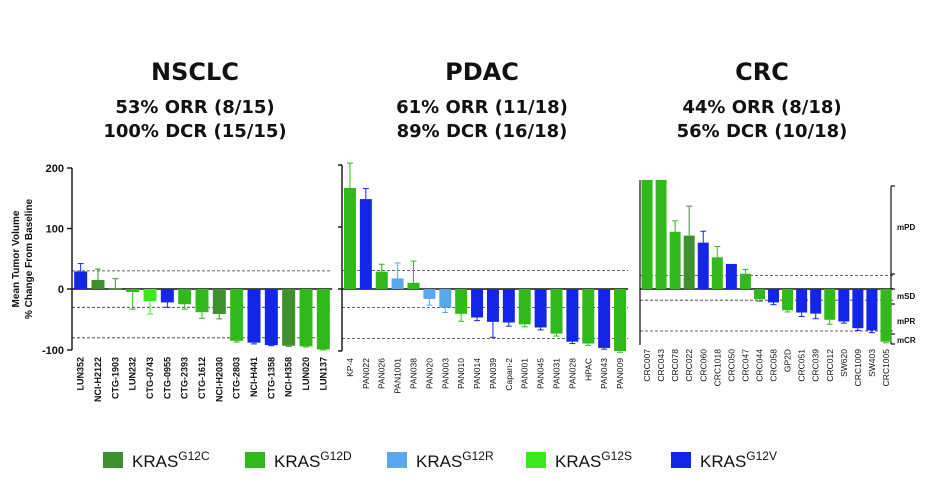 This screenshot has height=479, width=925. What do you see at coordinates (16, 258) in the screenshot?
I see `y-axis-label: Mean Tumor Volume` at bounding box center [16, 258].